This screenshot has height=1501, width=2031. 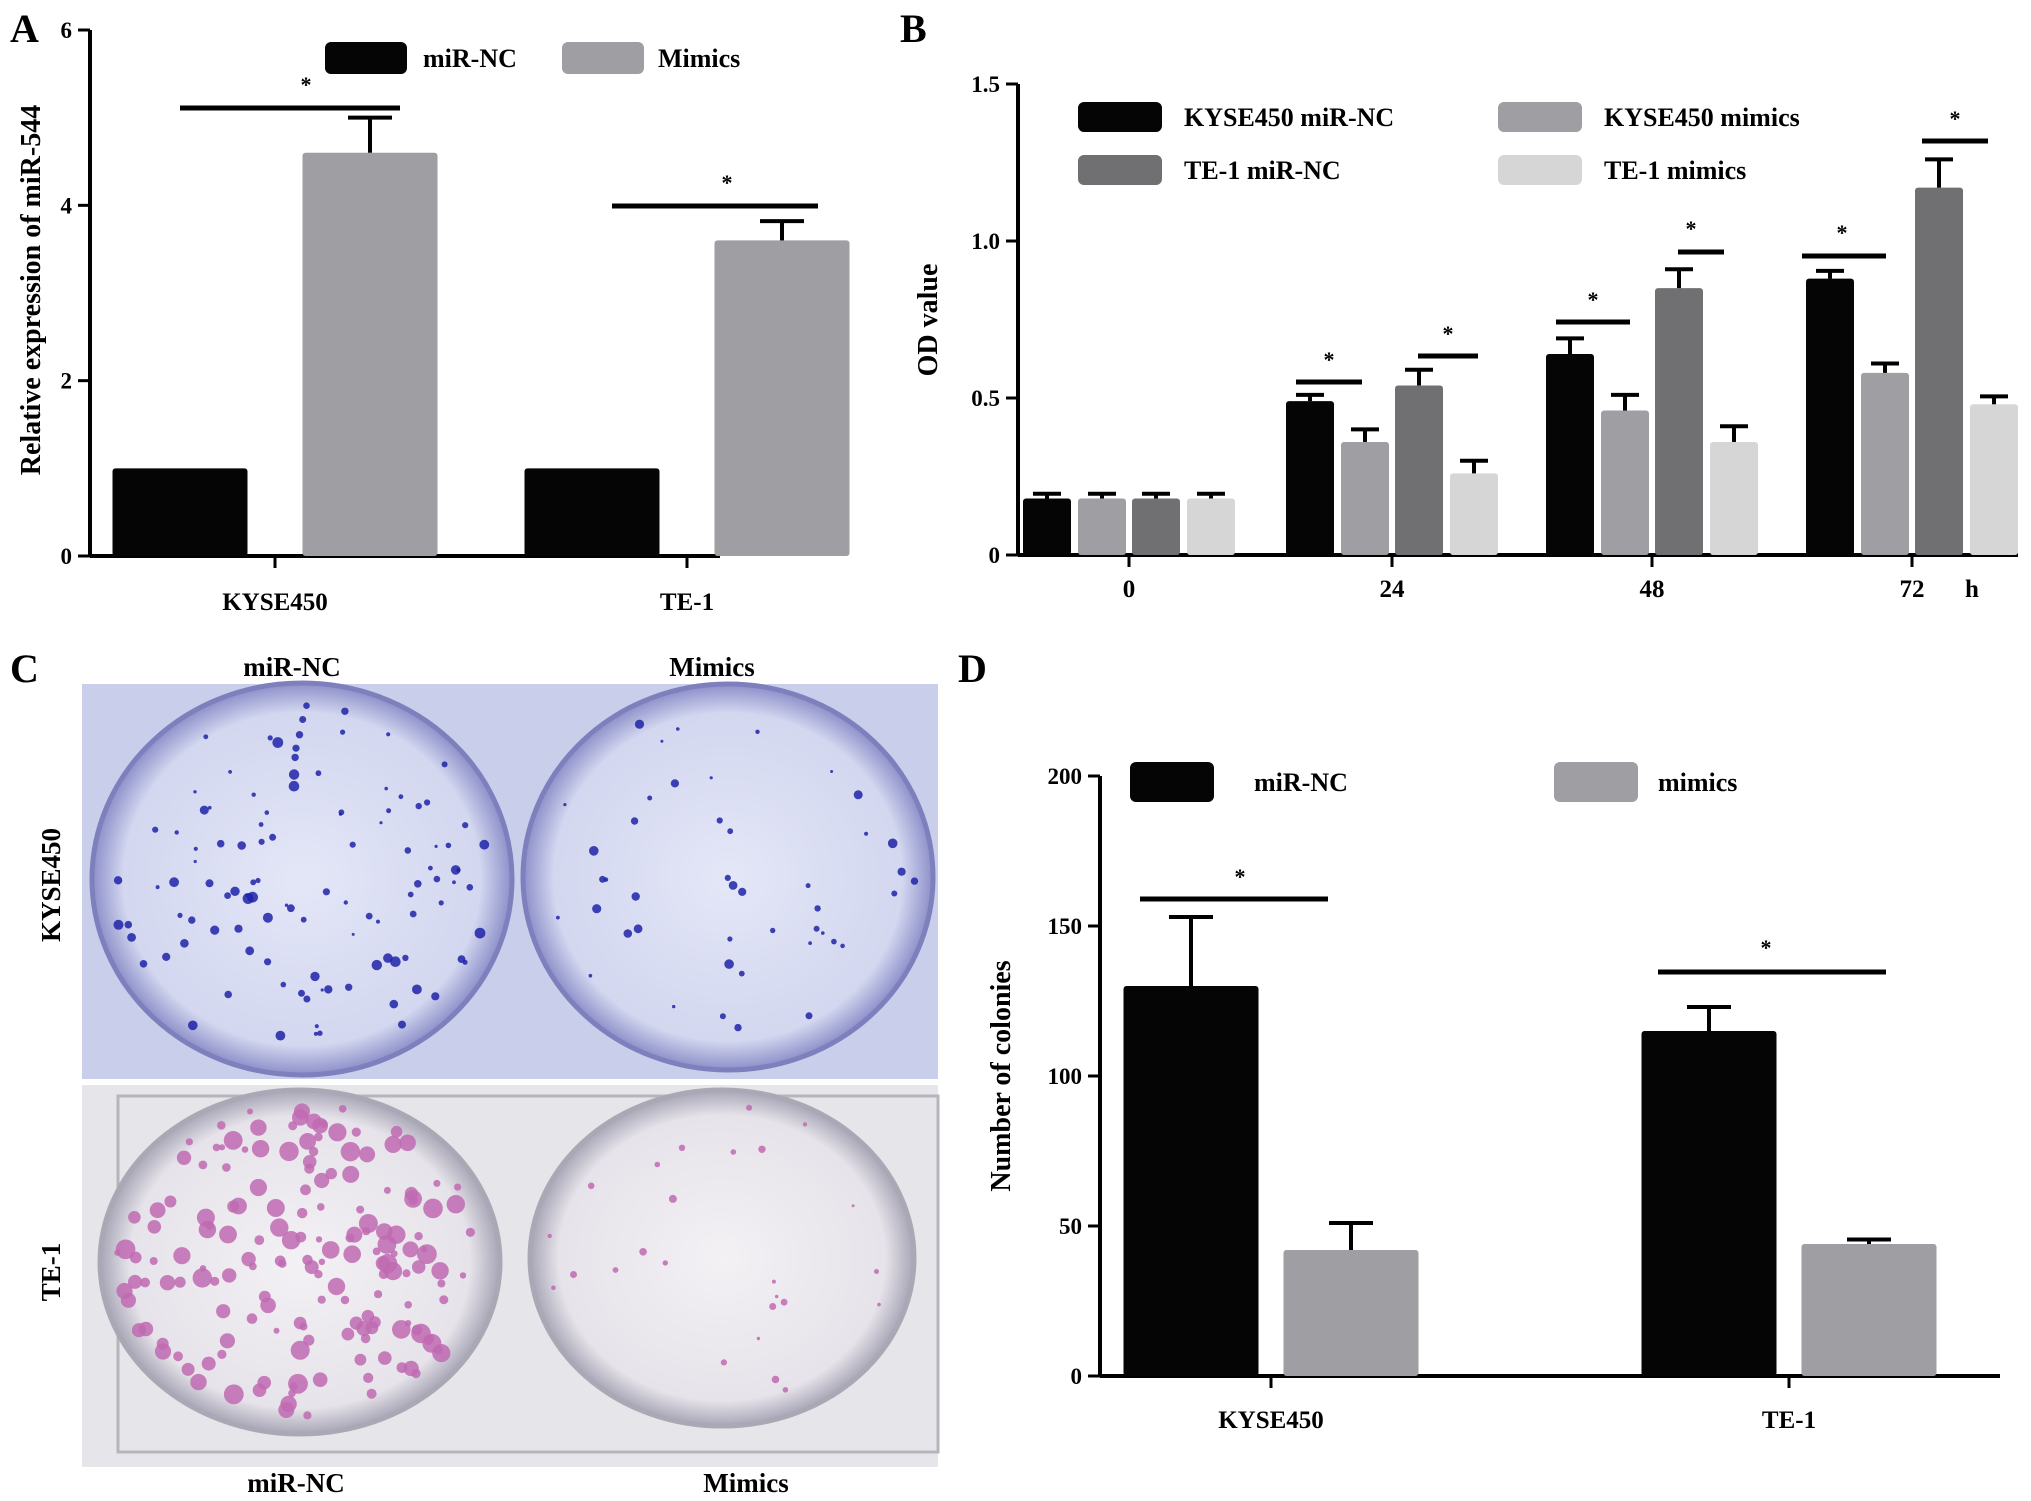 I want to click on y-tick-label: 4, so click(x=67, y=205).